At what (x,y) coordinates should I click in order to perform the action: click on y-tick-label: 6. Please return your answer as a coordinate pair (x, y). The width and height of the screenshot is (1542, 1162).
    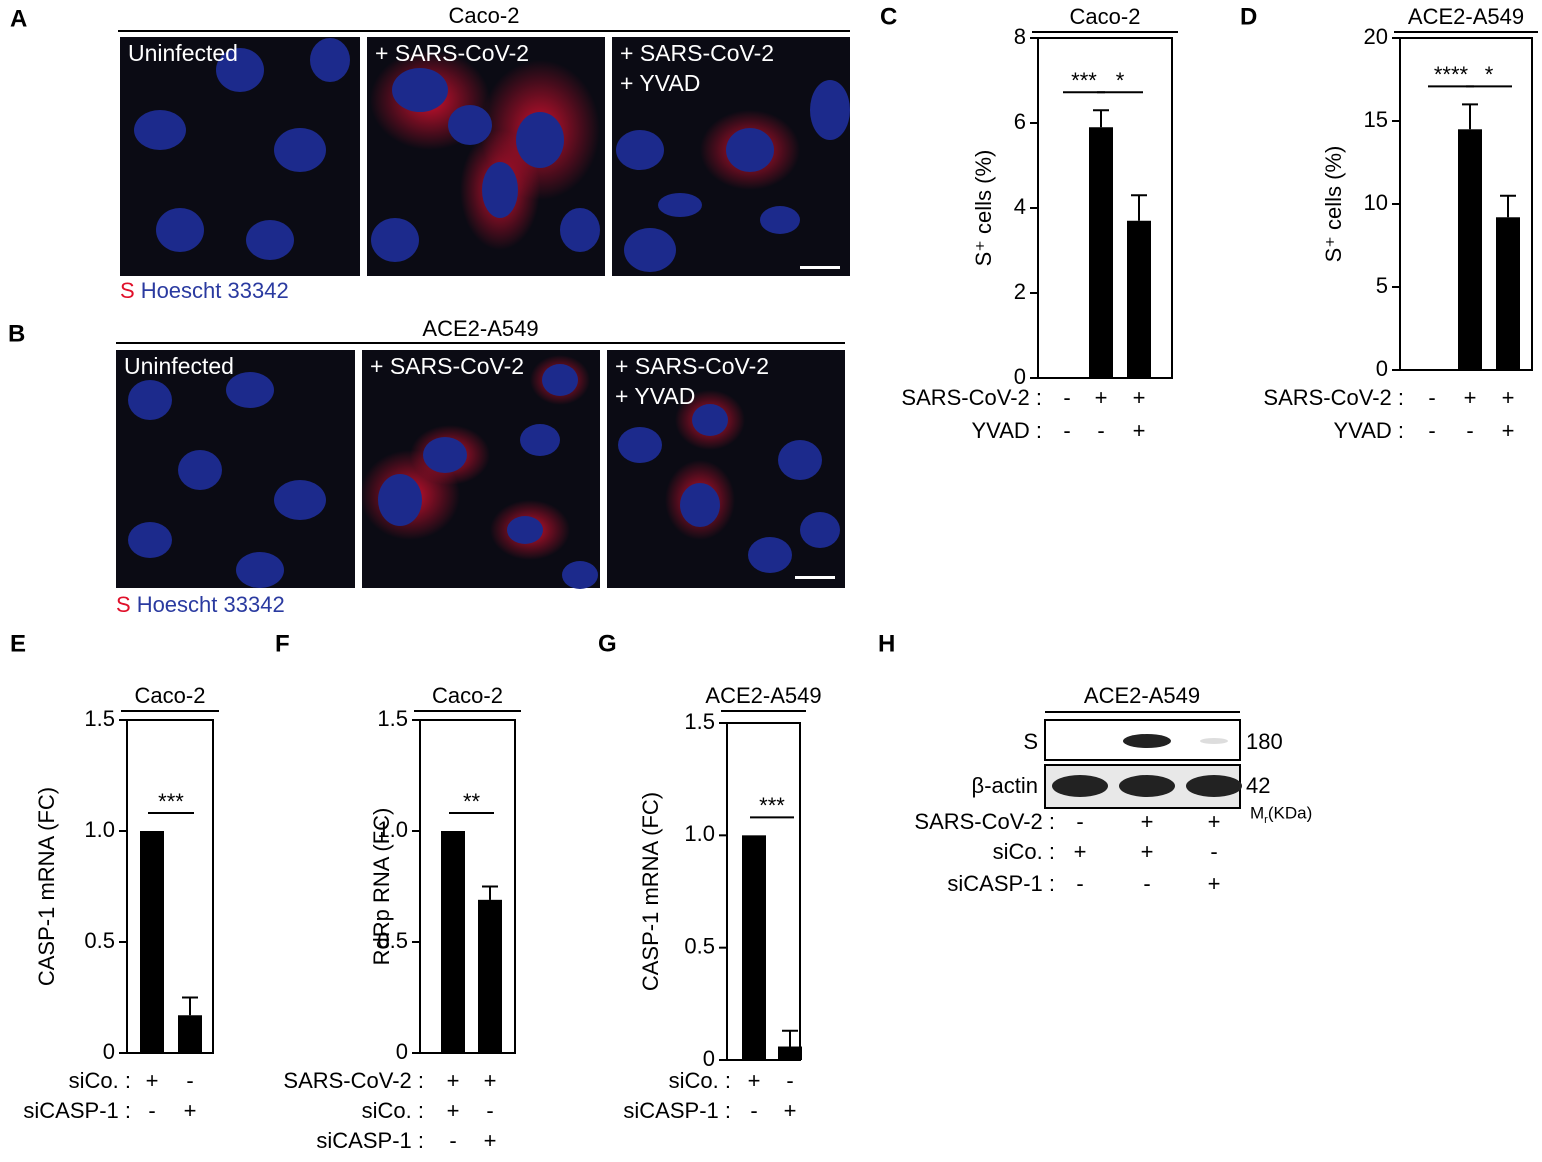
    Looking at the image, I should click on (1020, 121).